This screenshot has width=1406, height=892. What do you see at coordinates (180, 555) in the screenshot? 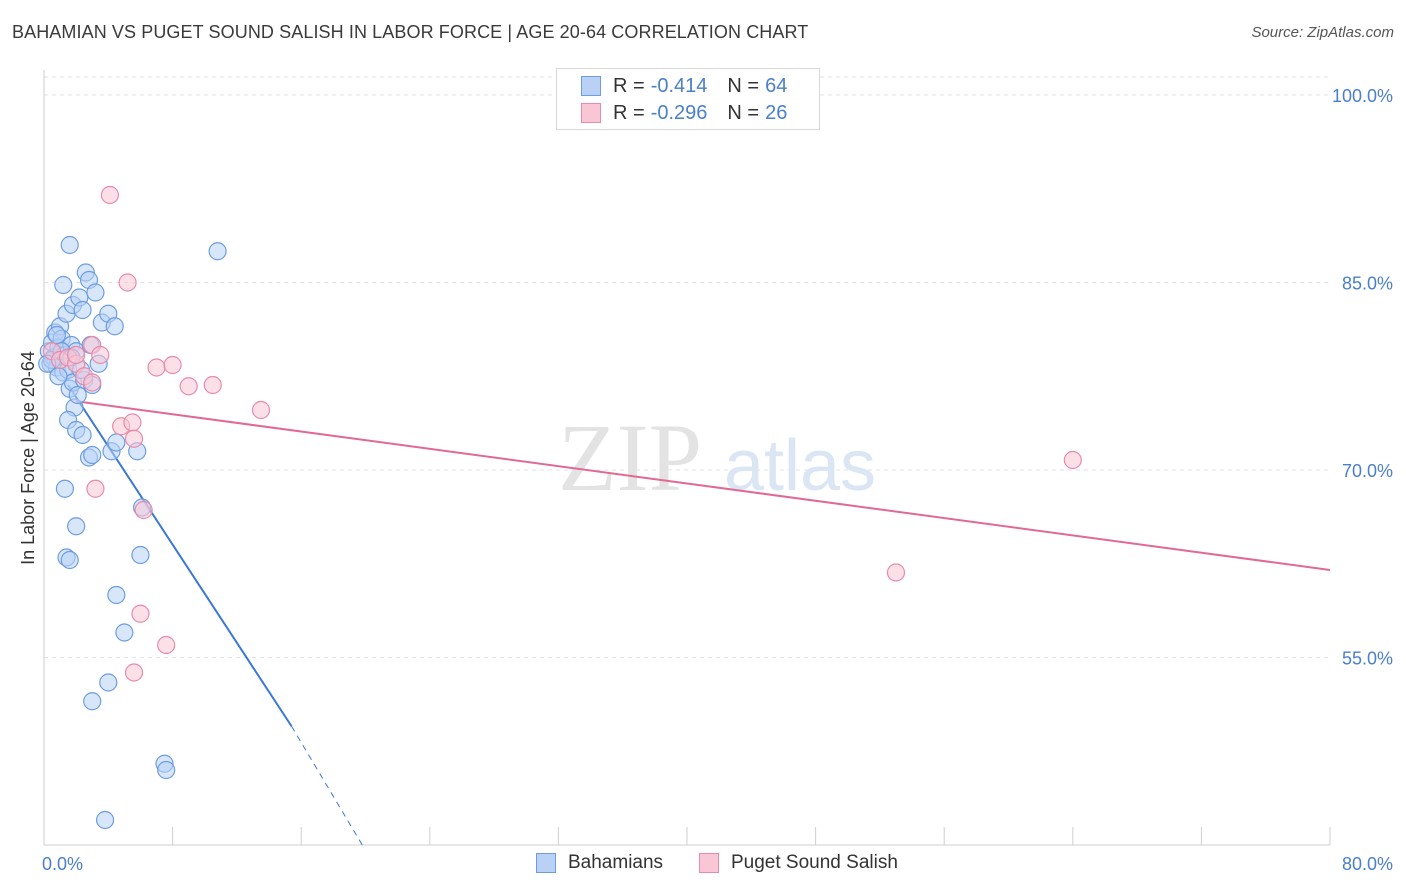
I see `trend-line-bahamians` at bounding box center [180, 555].